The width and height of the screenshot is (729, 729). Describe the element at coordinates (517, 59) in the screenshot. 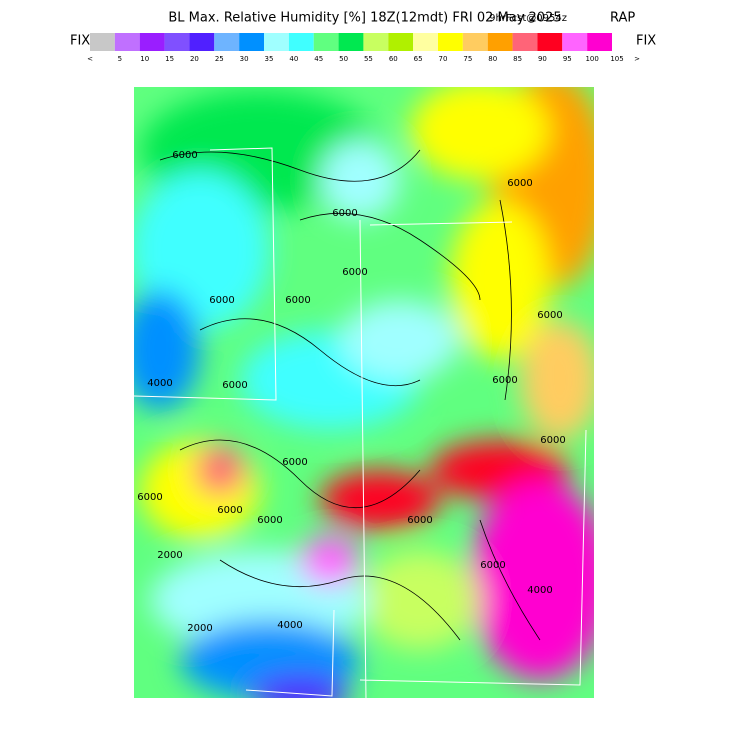

I see `colorbar-label: 85` at that location.